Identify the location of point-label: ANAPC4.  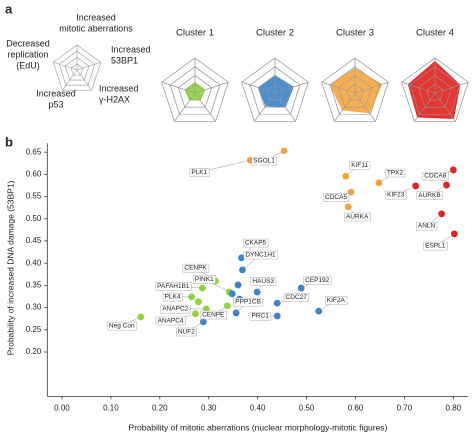
(171, 321).